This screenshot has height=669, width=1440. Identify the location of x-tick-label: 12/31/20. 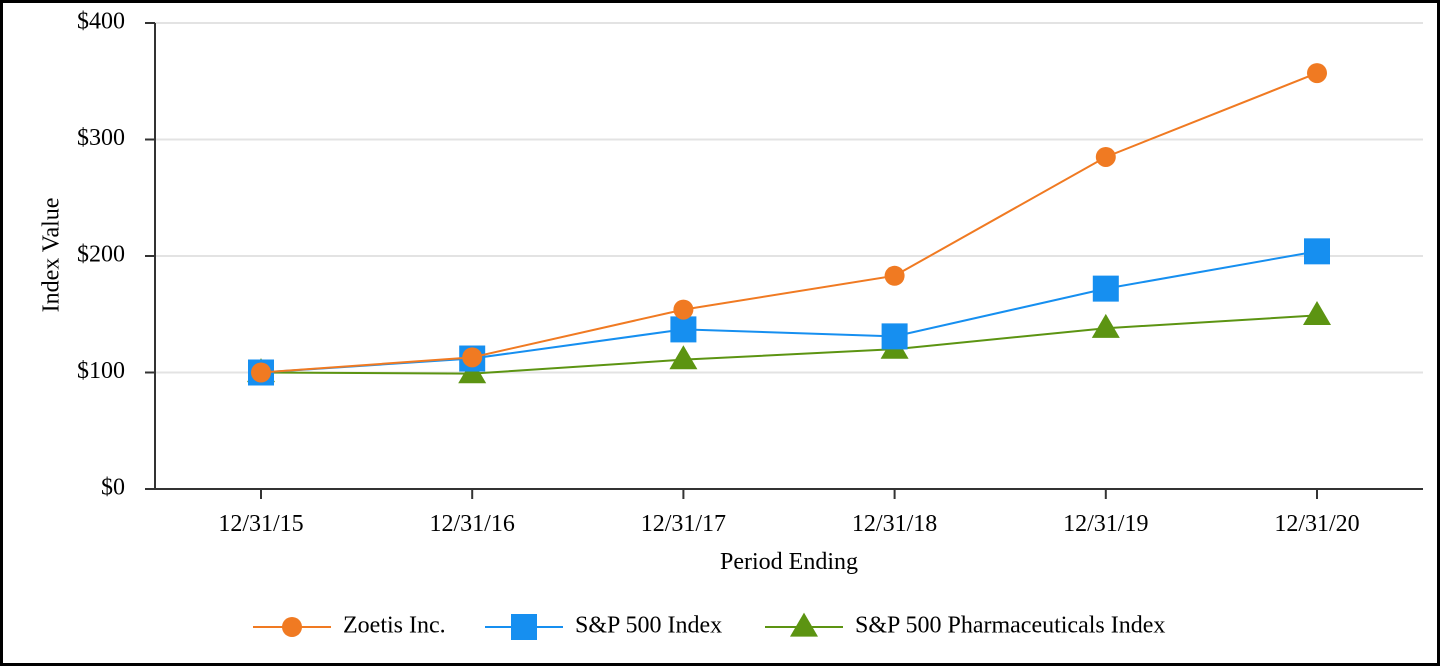
(1316, 524).